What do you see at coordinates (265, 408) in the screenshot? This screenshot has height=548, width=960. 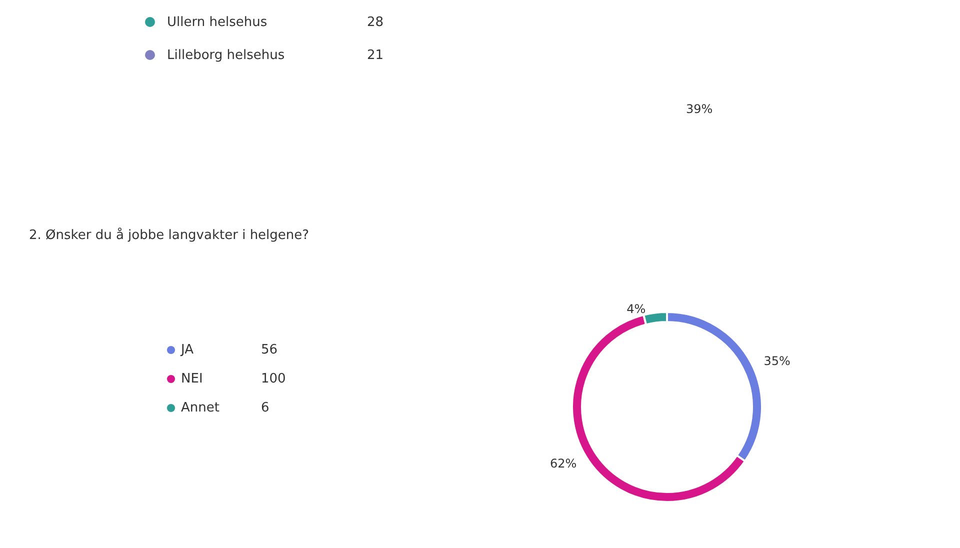 I see `text: 6` at bounding box center [265, 408].